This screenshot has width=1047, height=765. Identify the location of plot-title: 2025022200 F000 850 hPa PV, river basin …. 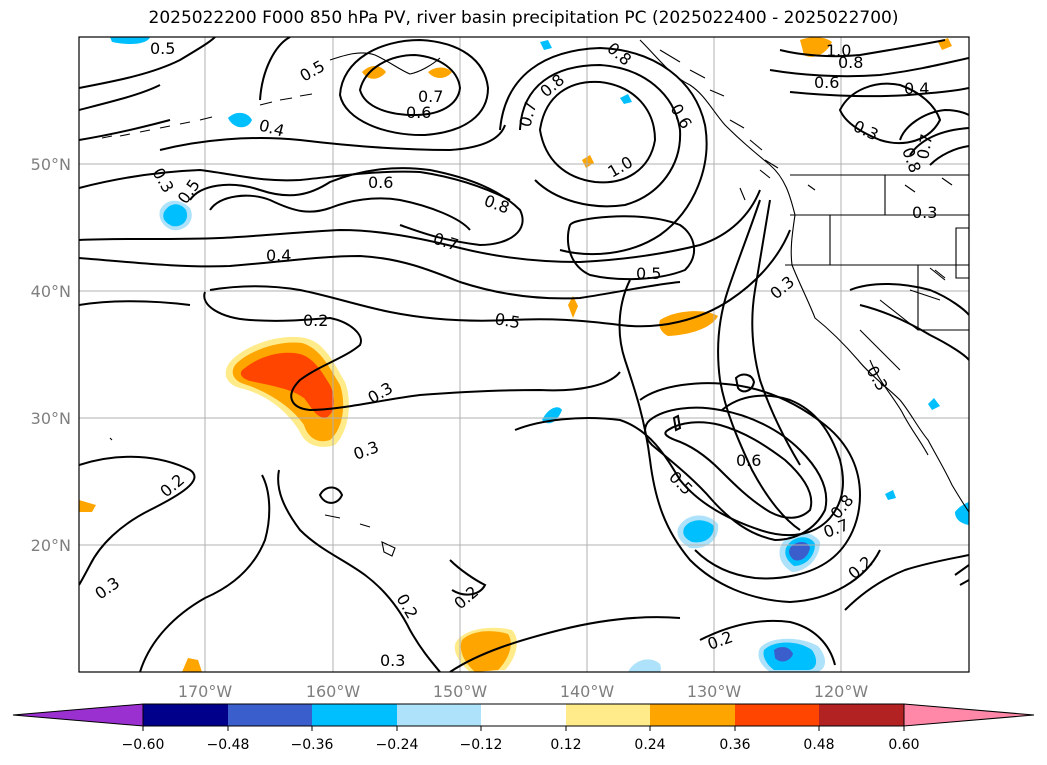
(523, 18).